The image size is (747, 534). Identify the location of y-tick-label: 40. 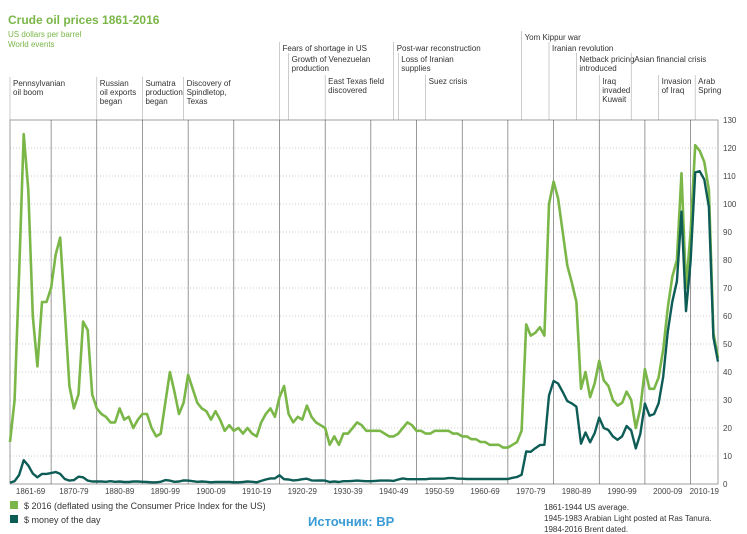
(727, 372).